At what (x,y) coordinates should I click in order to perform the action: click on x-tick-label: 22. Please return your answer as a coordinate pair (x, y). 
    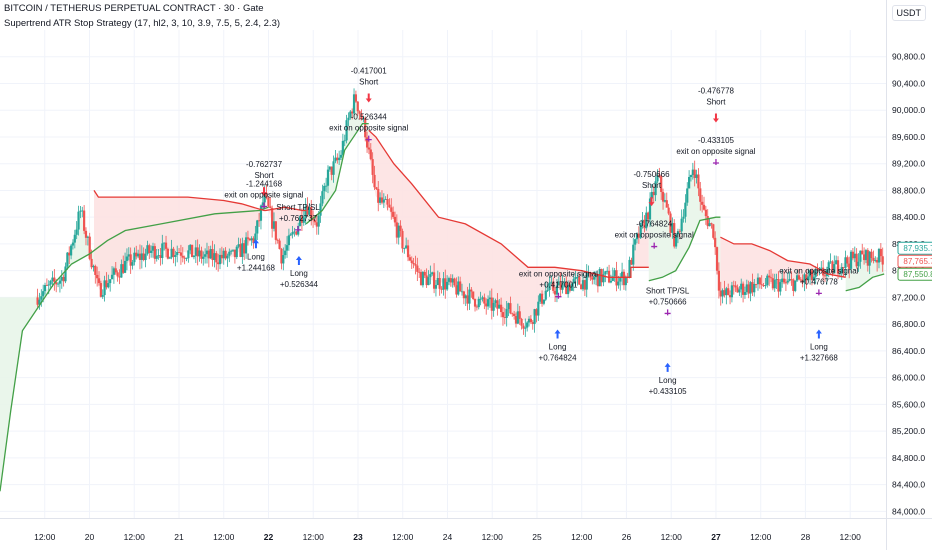
    Looking at the image, I should click on (269, 537).